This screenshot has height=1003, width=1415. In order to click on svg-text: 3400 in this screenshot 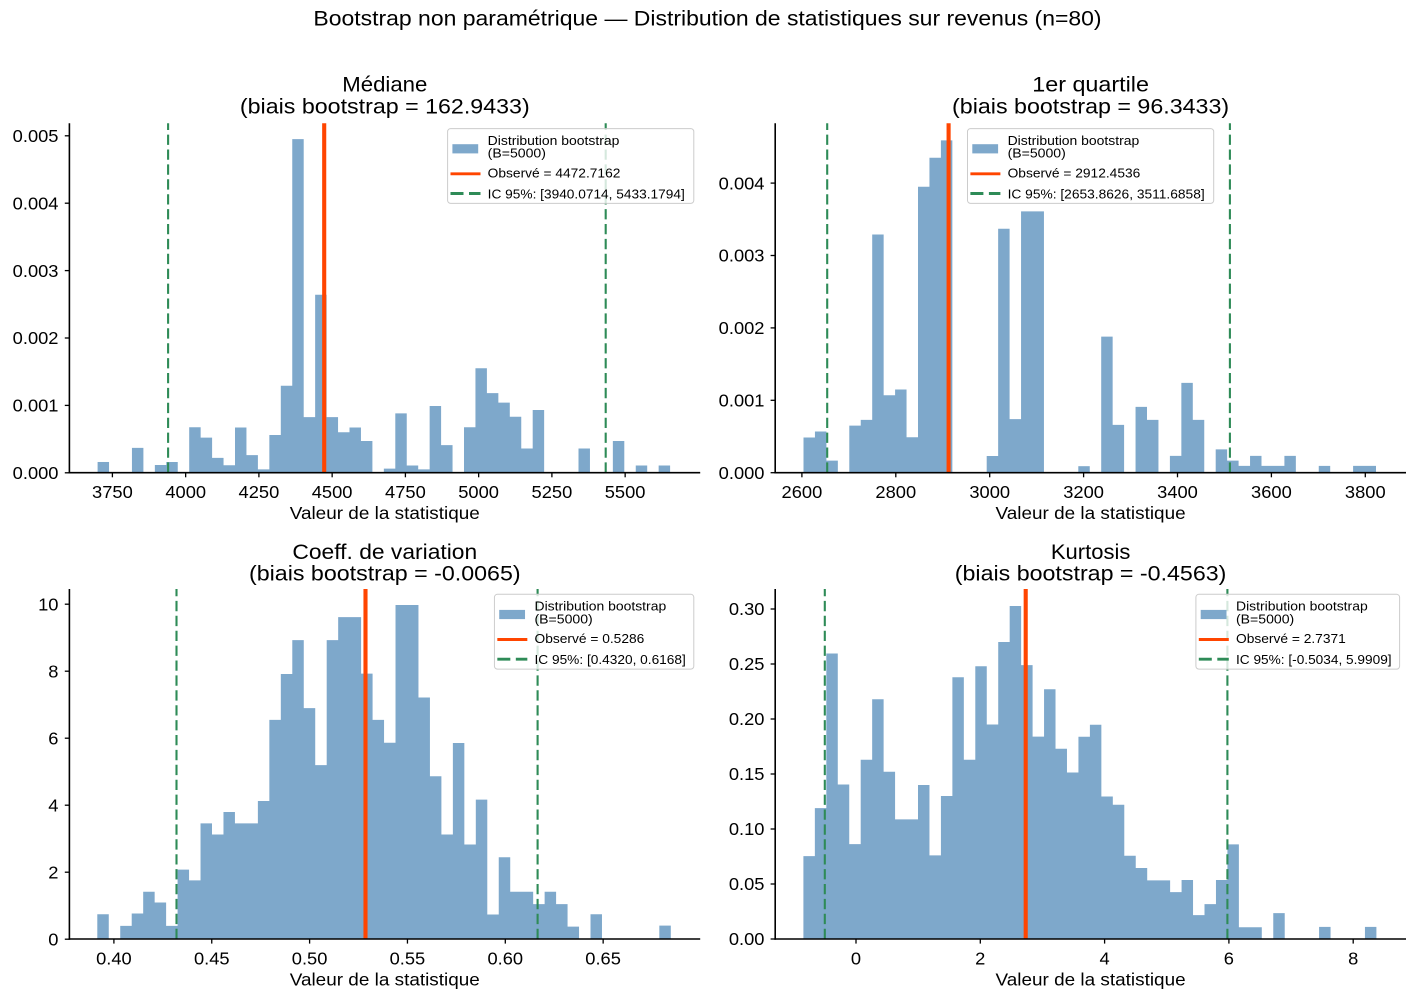, I will do `click(1177, 492)`.